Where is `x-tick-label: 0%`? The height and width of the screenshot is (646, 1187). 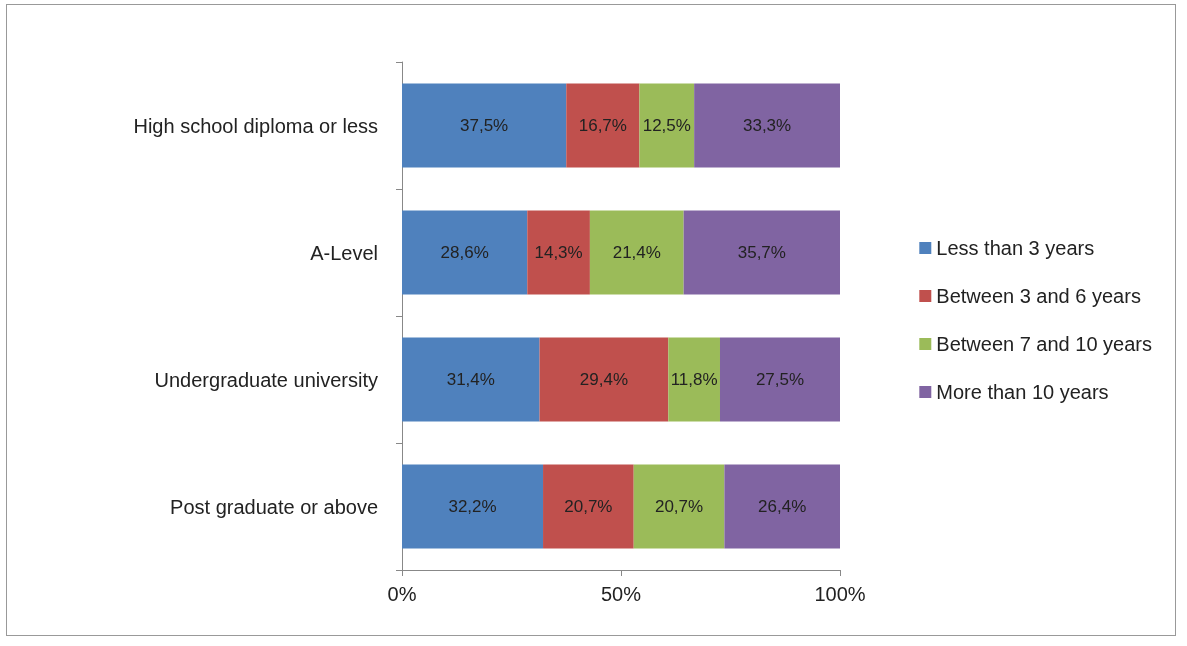 x-tick-label: 0% is located at coordinates (402, 594).